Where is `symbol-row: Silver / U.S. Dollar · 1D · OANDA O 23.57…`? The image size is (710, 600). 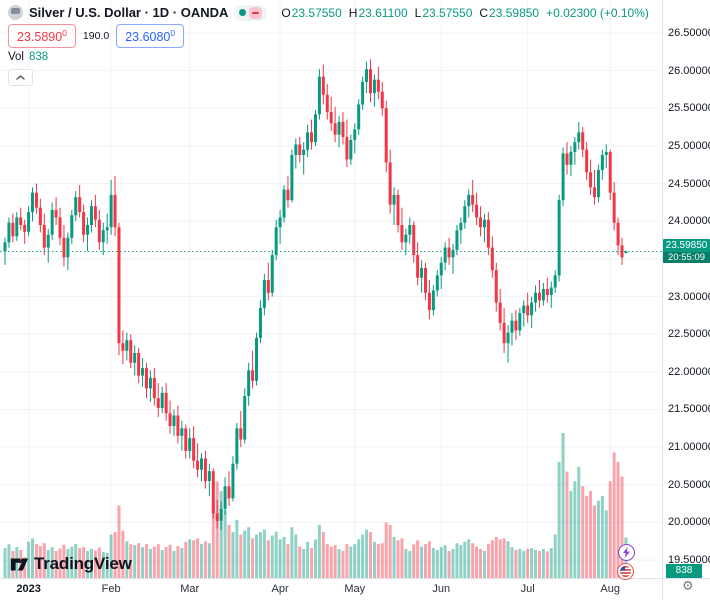 symbol-row: Silver / U.S. Dollar · 1D · OANDA O 23.57… is located at coordinates (328, 12).